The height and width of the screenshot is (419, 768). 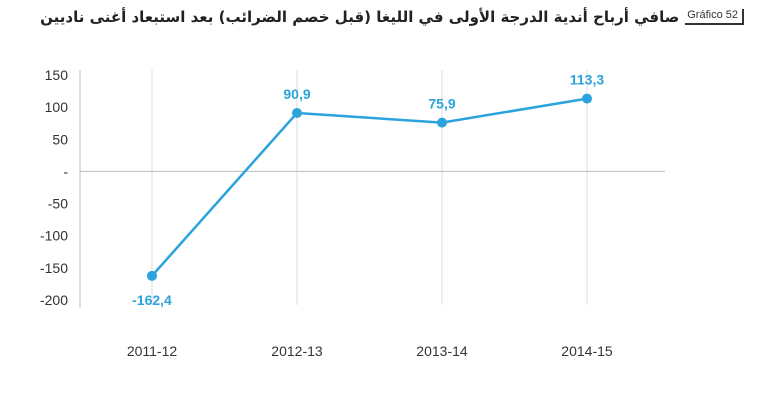 What do you see at coordinates (152, 351) in the screenshot?
I see `x-tick-label: 2011-12` at bounding box center [152, 351].